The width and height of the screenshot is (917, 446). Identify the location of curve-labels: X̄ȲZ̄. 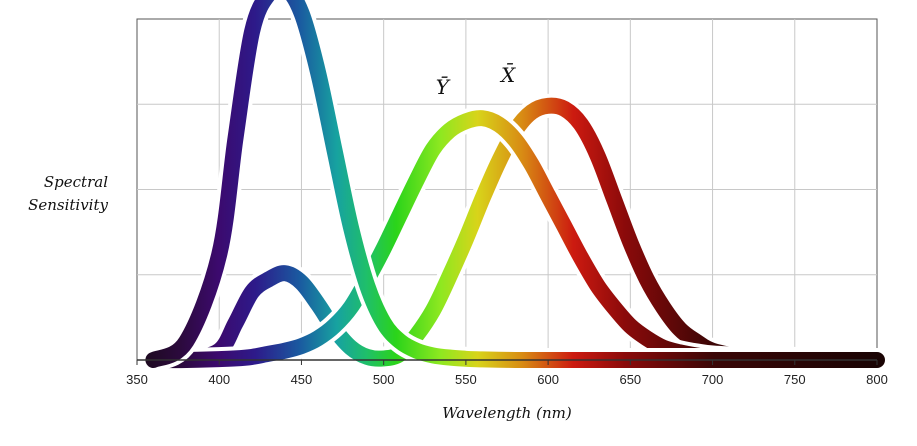
(476, 80).